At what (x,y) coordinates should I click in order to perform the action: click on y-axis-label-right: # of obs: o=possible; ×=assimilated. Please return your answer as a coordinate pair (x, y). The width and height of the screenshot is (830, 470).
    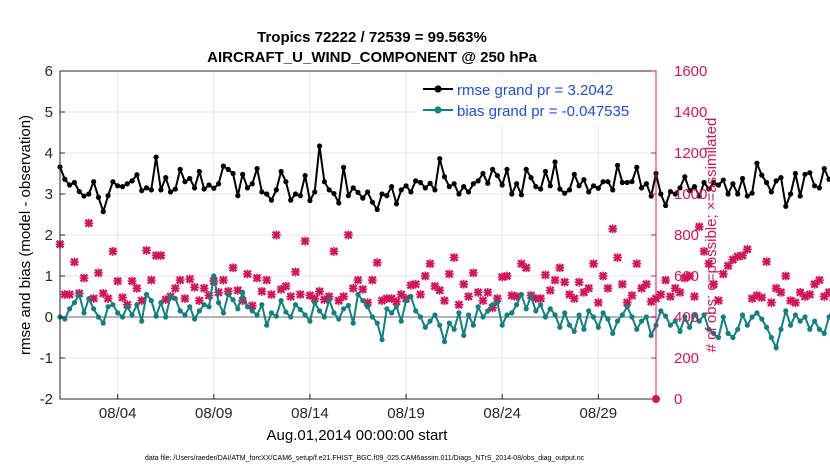
    Looking at the image, I should click on (711, 235).